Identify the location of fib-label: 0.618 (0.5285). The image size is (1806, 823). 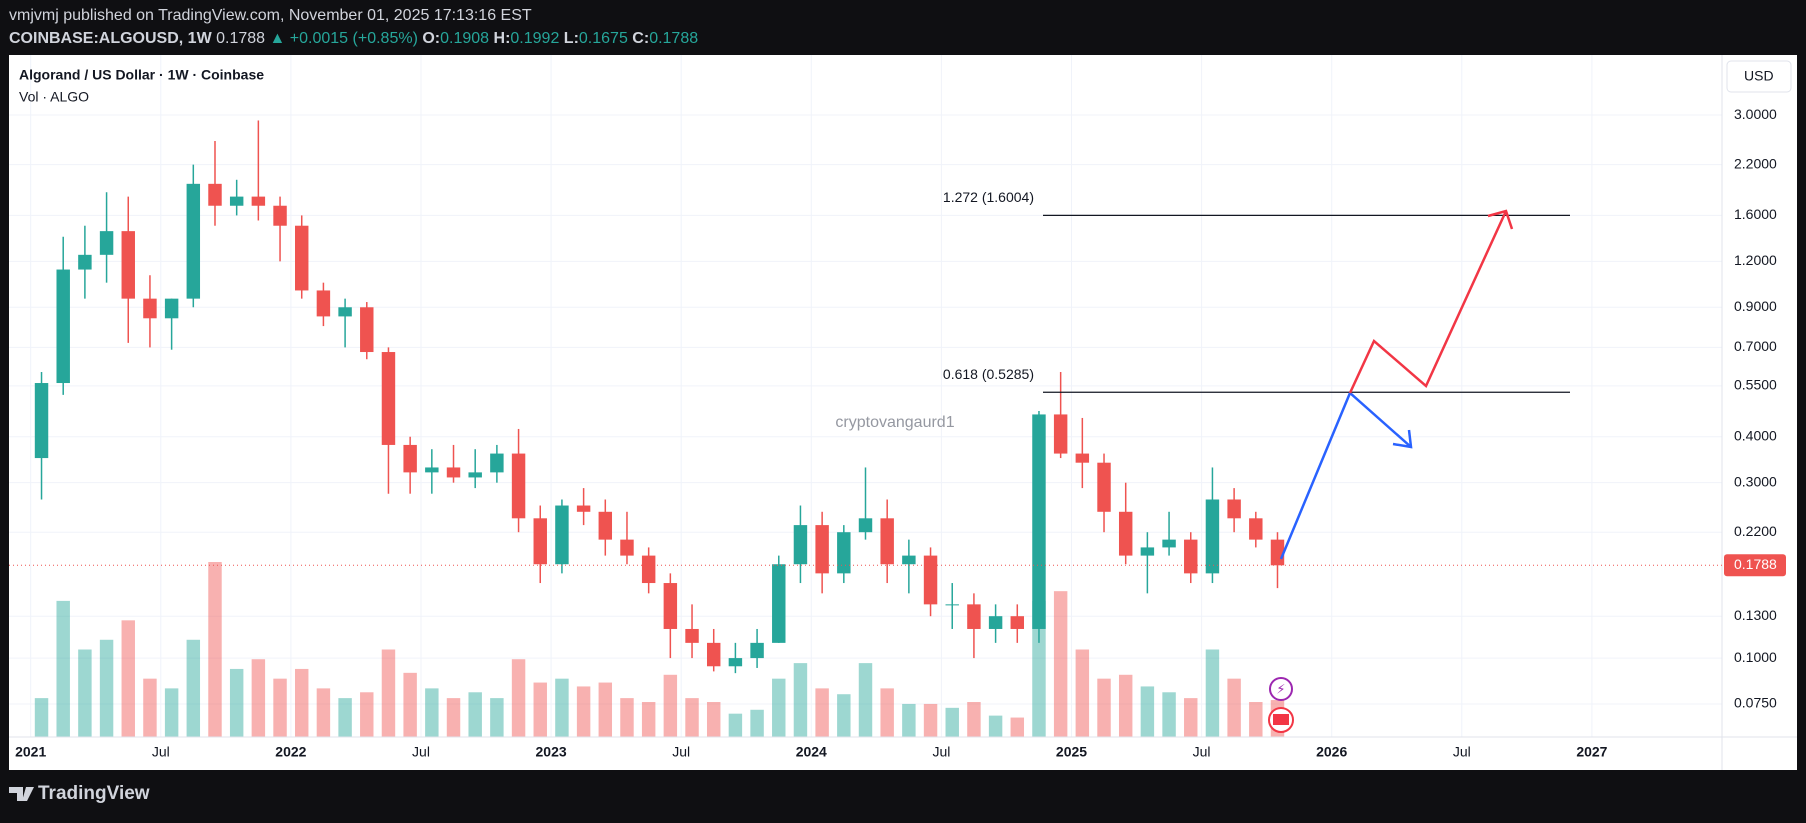
(988, 374).